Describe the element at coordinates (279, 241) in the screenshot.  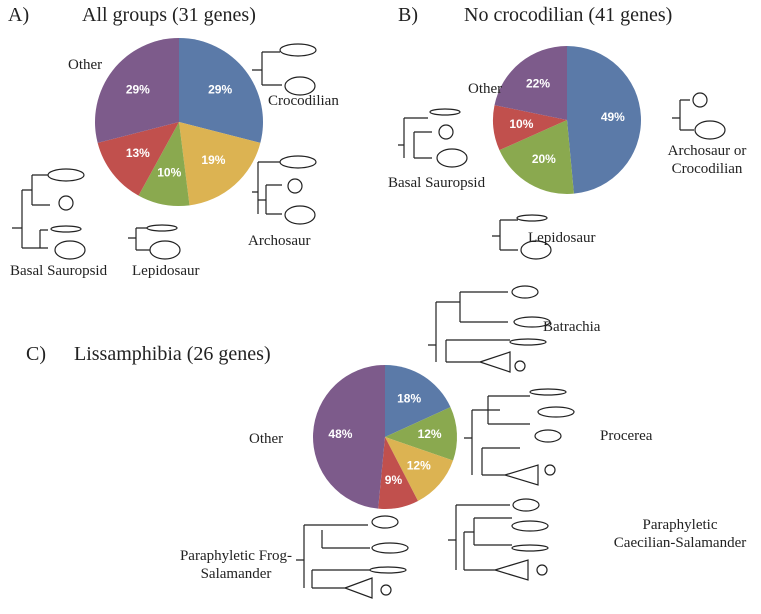
I see `category-label: Archosaur` at that location.